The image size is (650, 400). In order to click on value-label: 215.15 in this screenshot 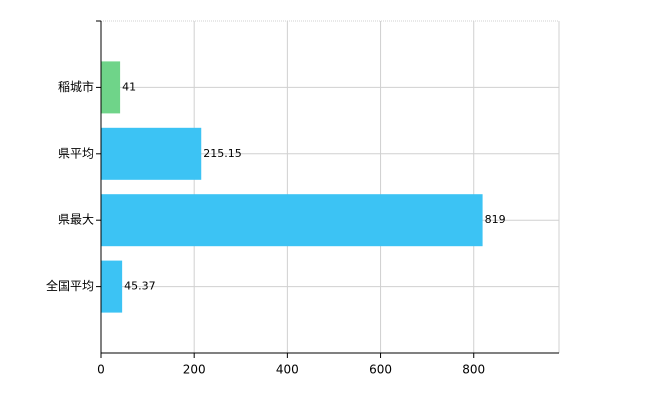, I will do `click(222, 153)`.